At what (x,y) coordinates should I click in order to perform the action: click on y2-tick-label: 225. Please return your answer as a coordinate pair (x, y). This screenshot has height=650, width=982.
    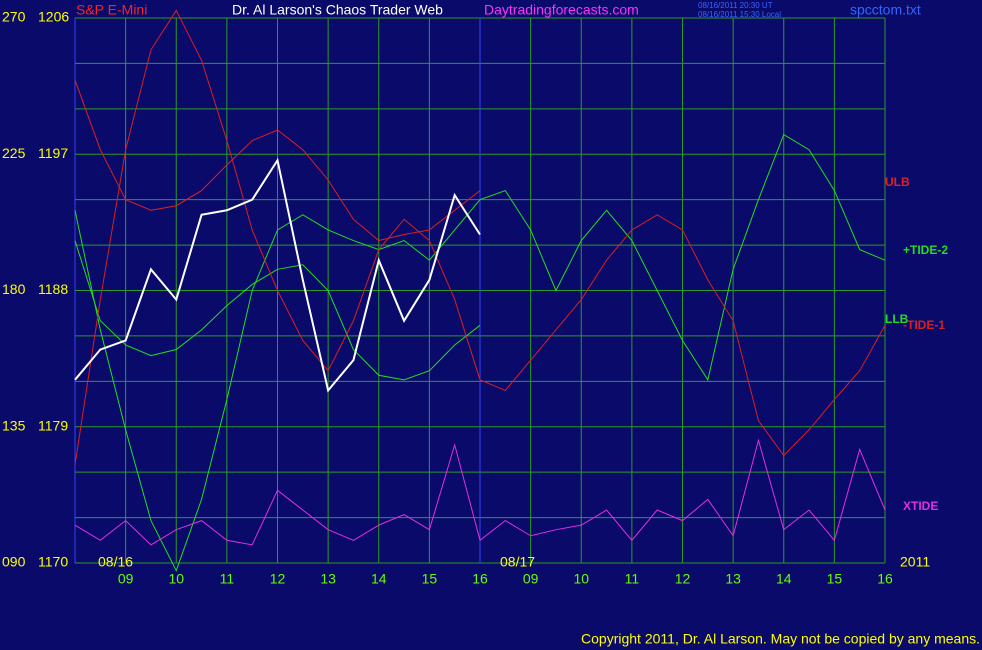
    Looking at the image, I should click on (14, 153).